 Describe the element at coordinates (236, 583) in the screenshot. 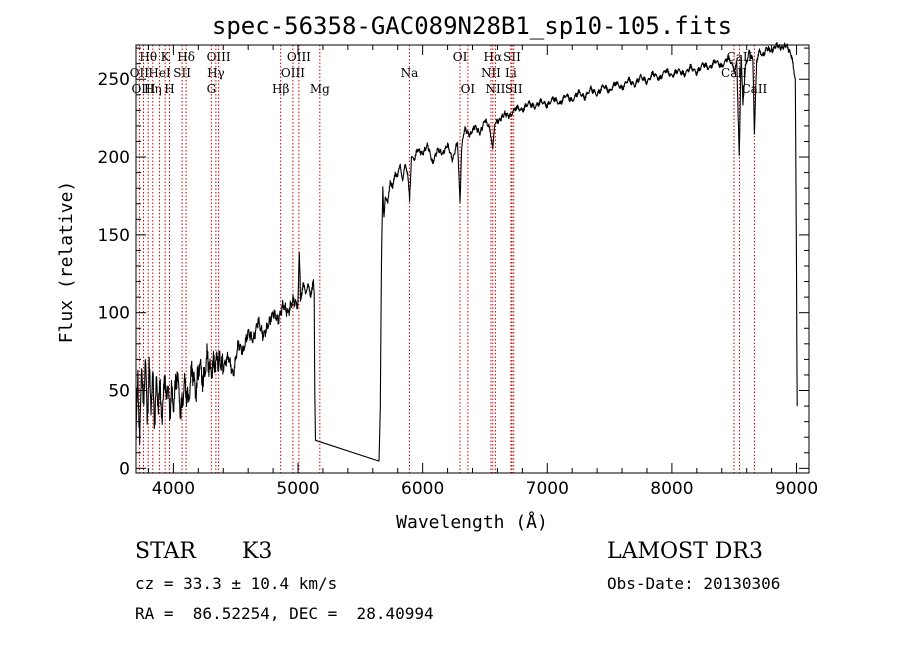

I see `redshift-velocity: cz = 33.3 ± 10.4 km/s` at that location.